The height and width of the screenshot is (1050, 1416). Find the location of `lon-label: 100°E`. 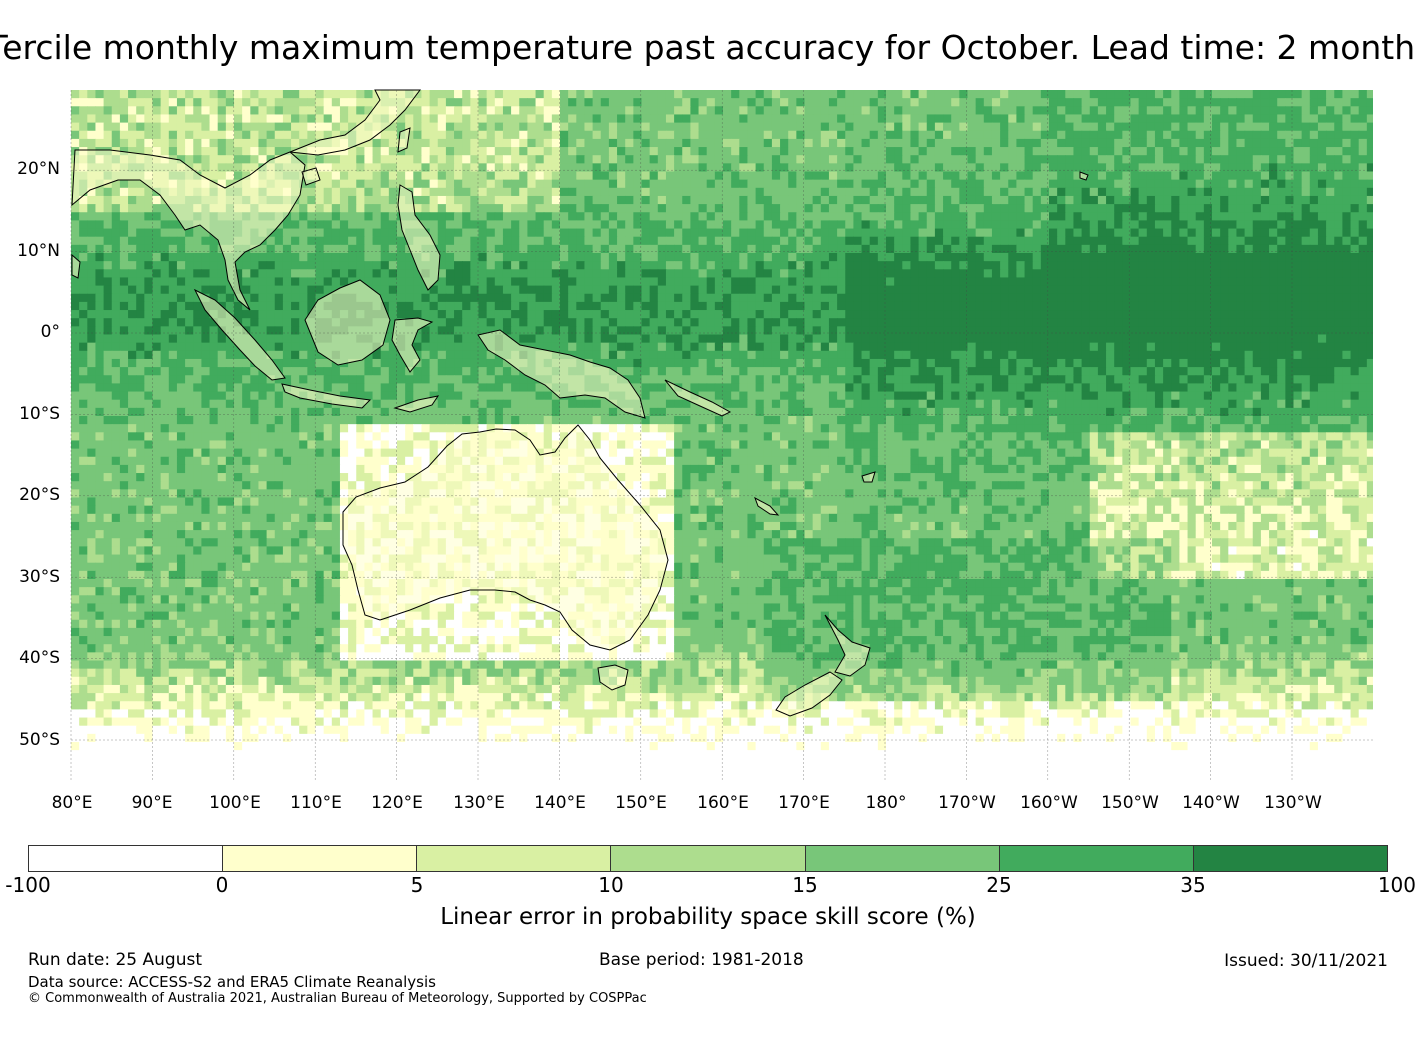

lon-label: 100°E is located at coordinates (235, 803).